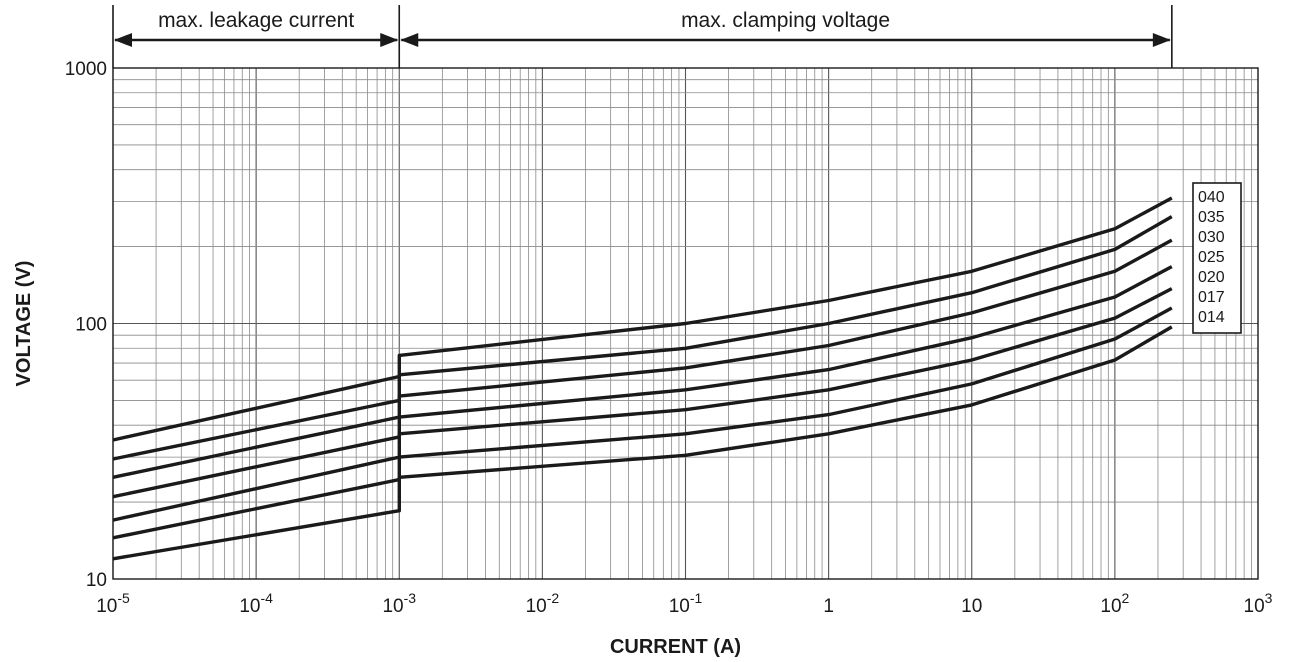  What do you see at coordinates (1211, 317) in the screenshot?
I see `legend-item: 014` at bounding box center [1211, 317].